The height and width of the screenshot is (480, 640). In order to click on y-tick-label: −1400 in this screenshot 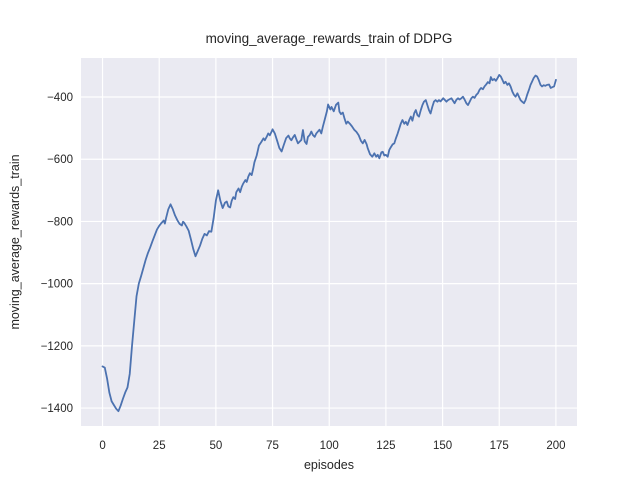, I will do `click(57, 409)`.